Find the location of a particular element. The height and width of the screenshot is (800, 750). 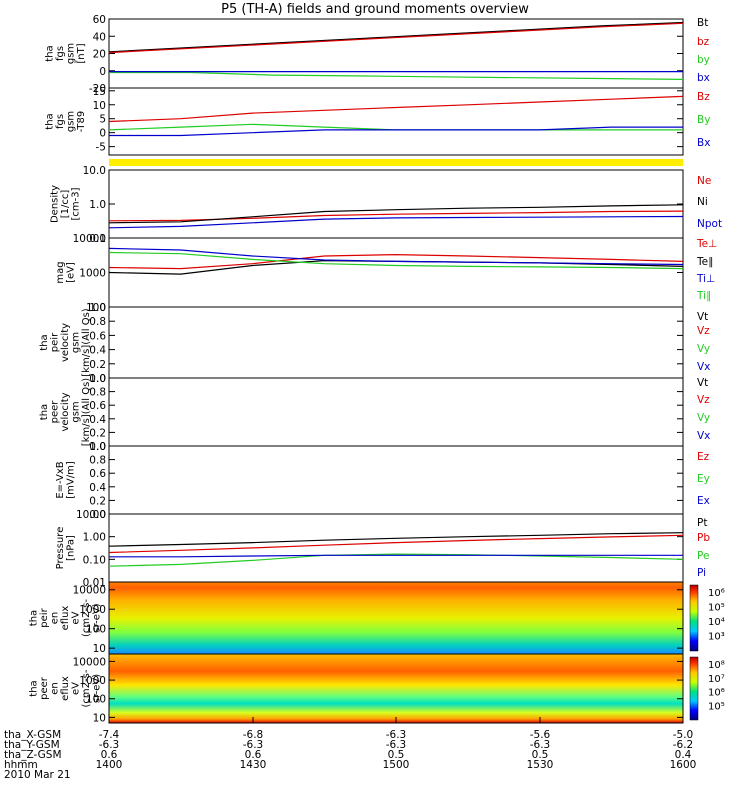

x-axis-value: 0.6 is located at coordinates (109, 755).